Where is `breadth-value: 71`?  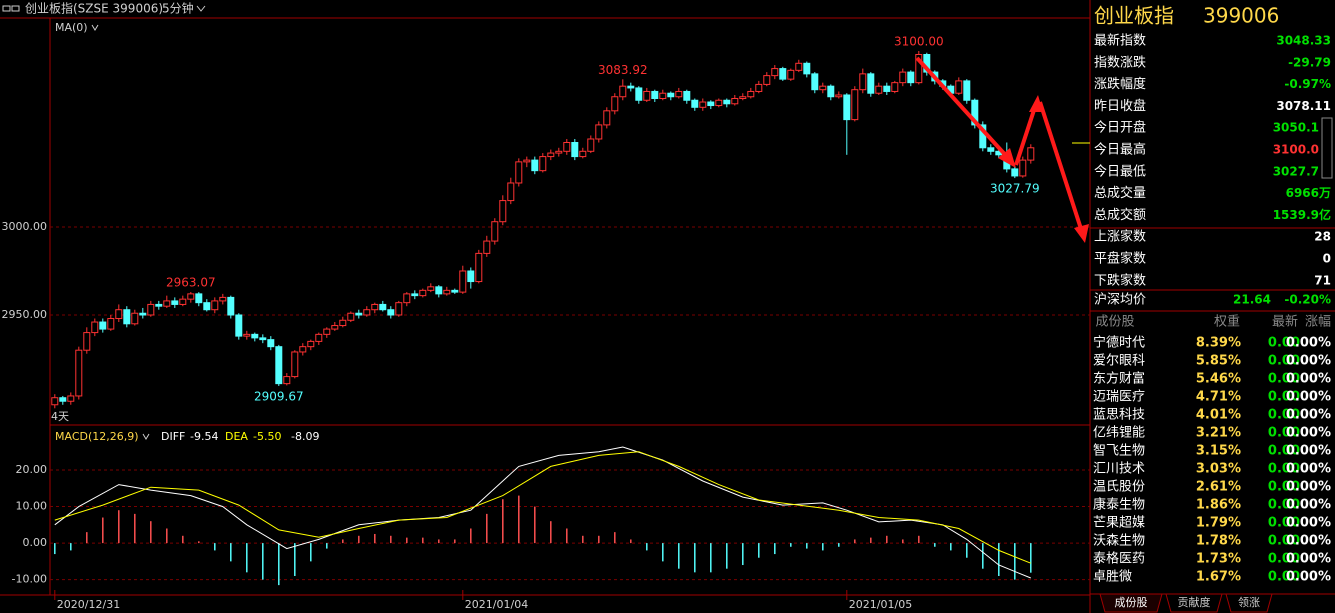
breadth-value: 71 is located at coordinates (1322, 281).